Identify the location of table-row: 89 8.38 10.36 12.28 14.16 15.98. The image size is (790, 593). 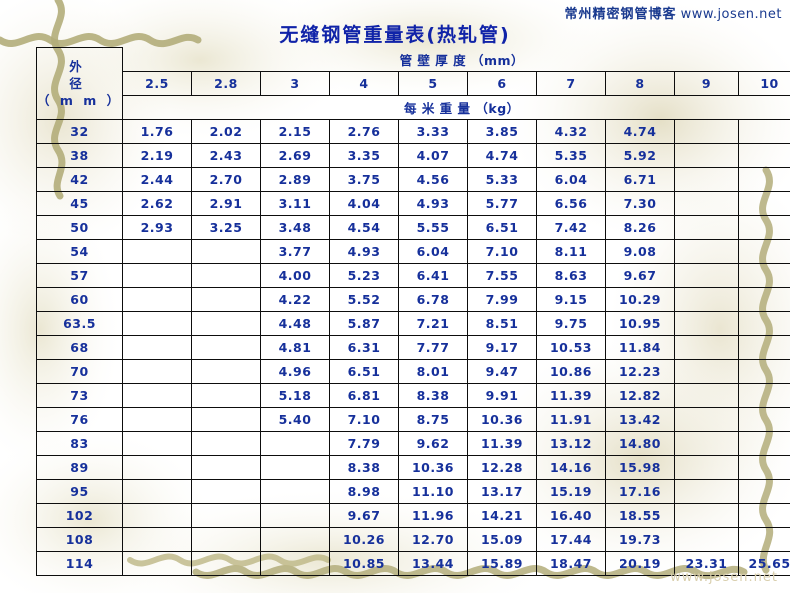
(413, 467).